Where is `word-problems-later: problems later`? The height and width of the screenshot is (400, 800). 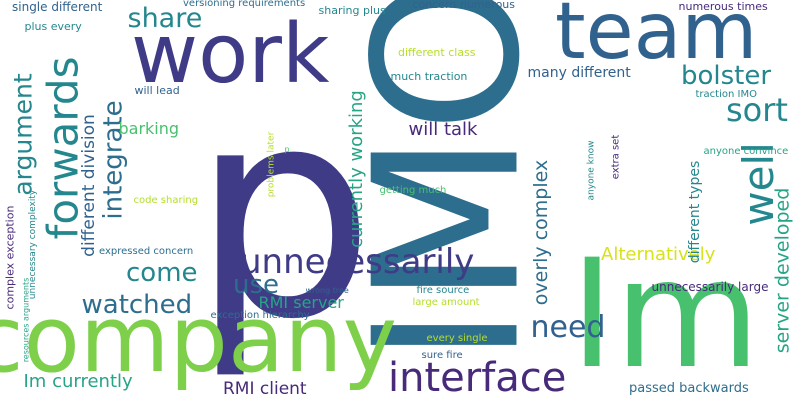
word-problems-later: problems later is located at coordinates (271, 164).